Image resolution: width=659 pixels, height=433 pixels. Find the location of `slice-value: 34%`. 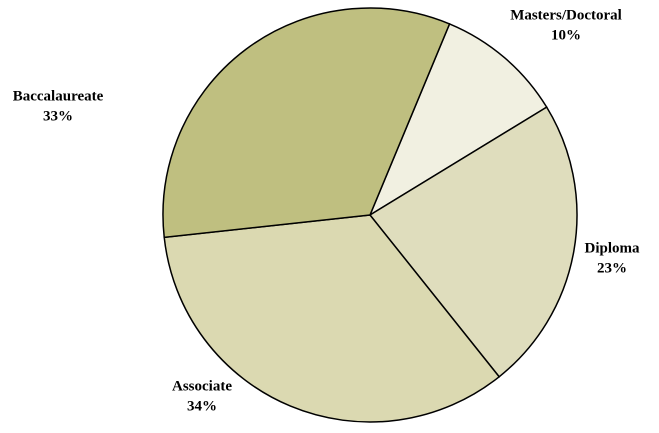

slice-value: 34% is located at coordinates (202, 406).